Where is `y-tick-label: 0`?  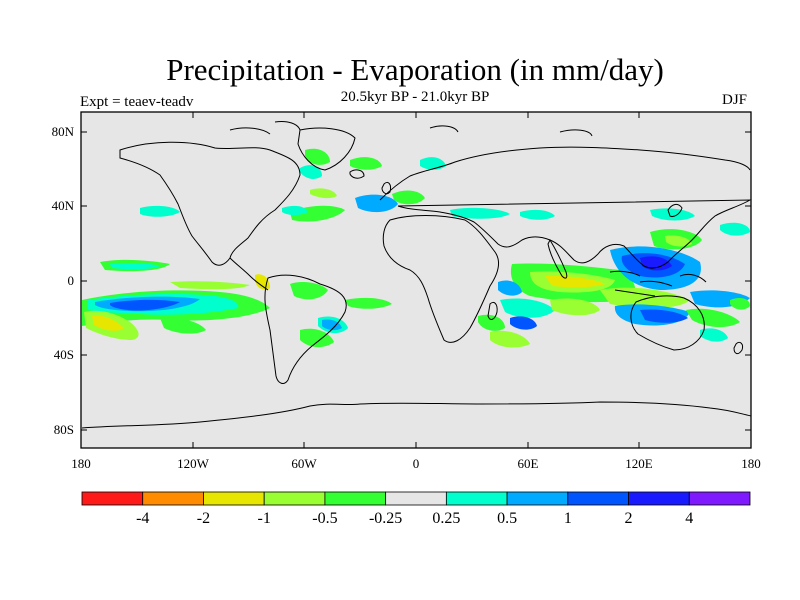
y-tick-label: 0 is located at coordinates (71, 280).